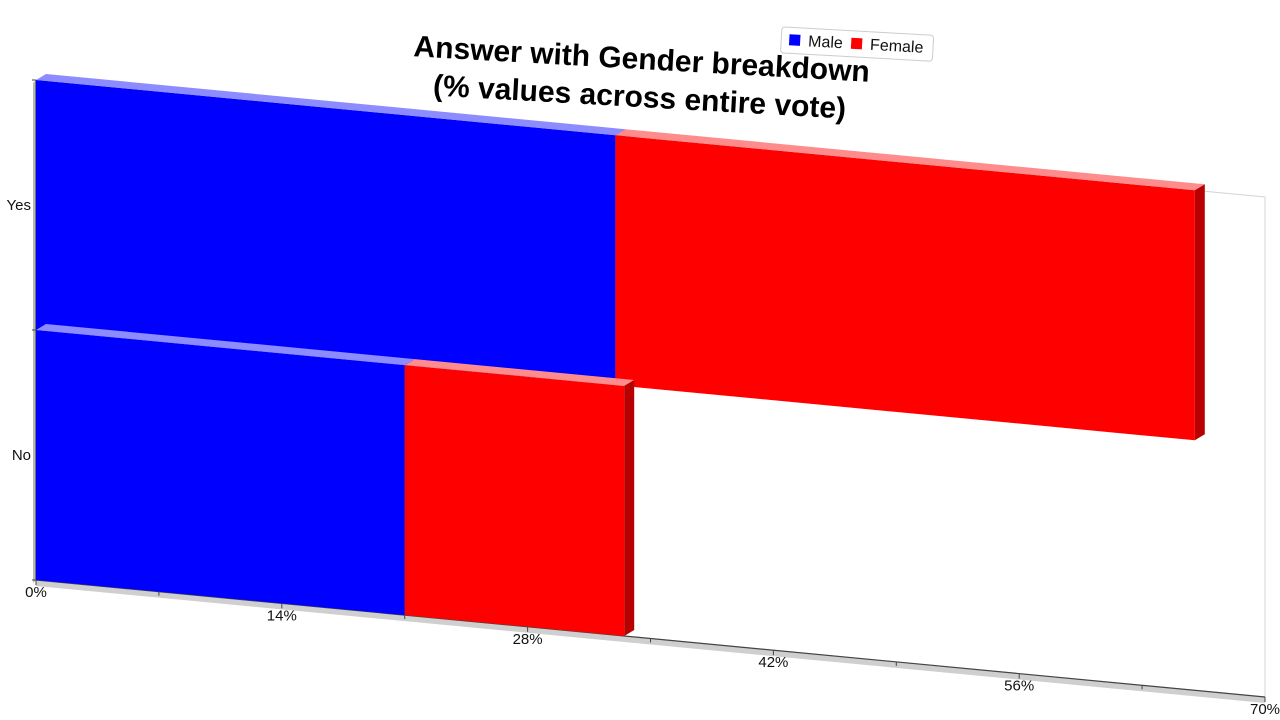 Image resolution: width=1280 pixels, height=720 pixels. Describe the element at coordinates (826, 42) in the screenshot. I see `legend-label-male: Male` at that location.